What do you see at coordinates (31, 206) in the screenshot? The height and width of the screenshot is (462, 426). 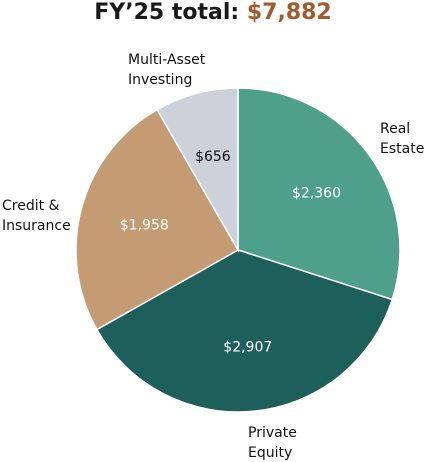 I see `category-label-line: Credit &` at bounding box center [31, 206].